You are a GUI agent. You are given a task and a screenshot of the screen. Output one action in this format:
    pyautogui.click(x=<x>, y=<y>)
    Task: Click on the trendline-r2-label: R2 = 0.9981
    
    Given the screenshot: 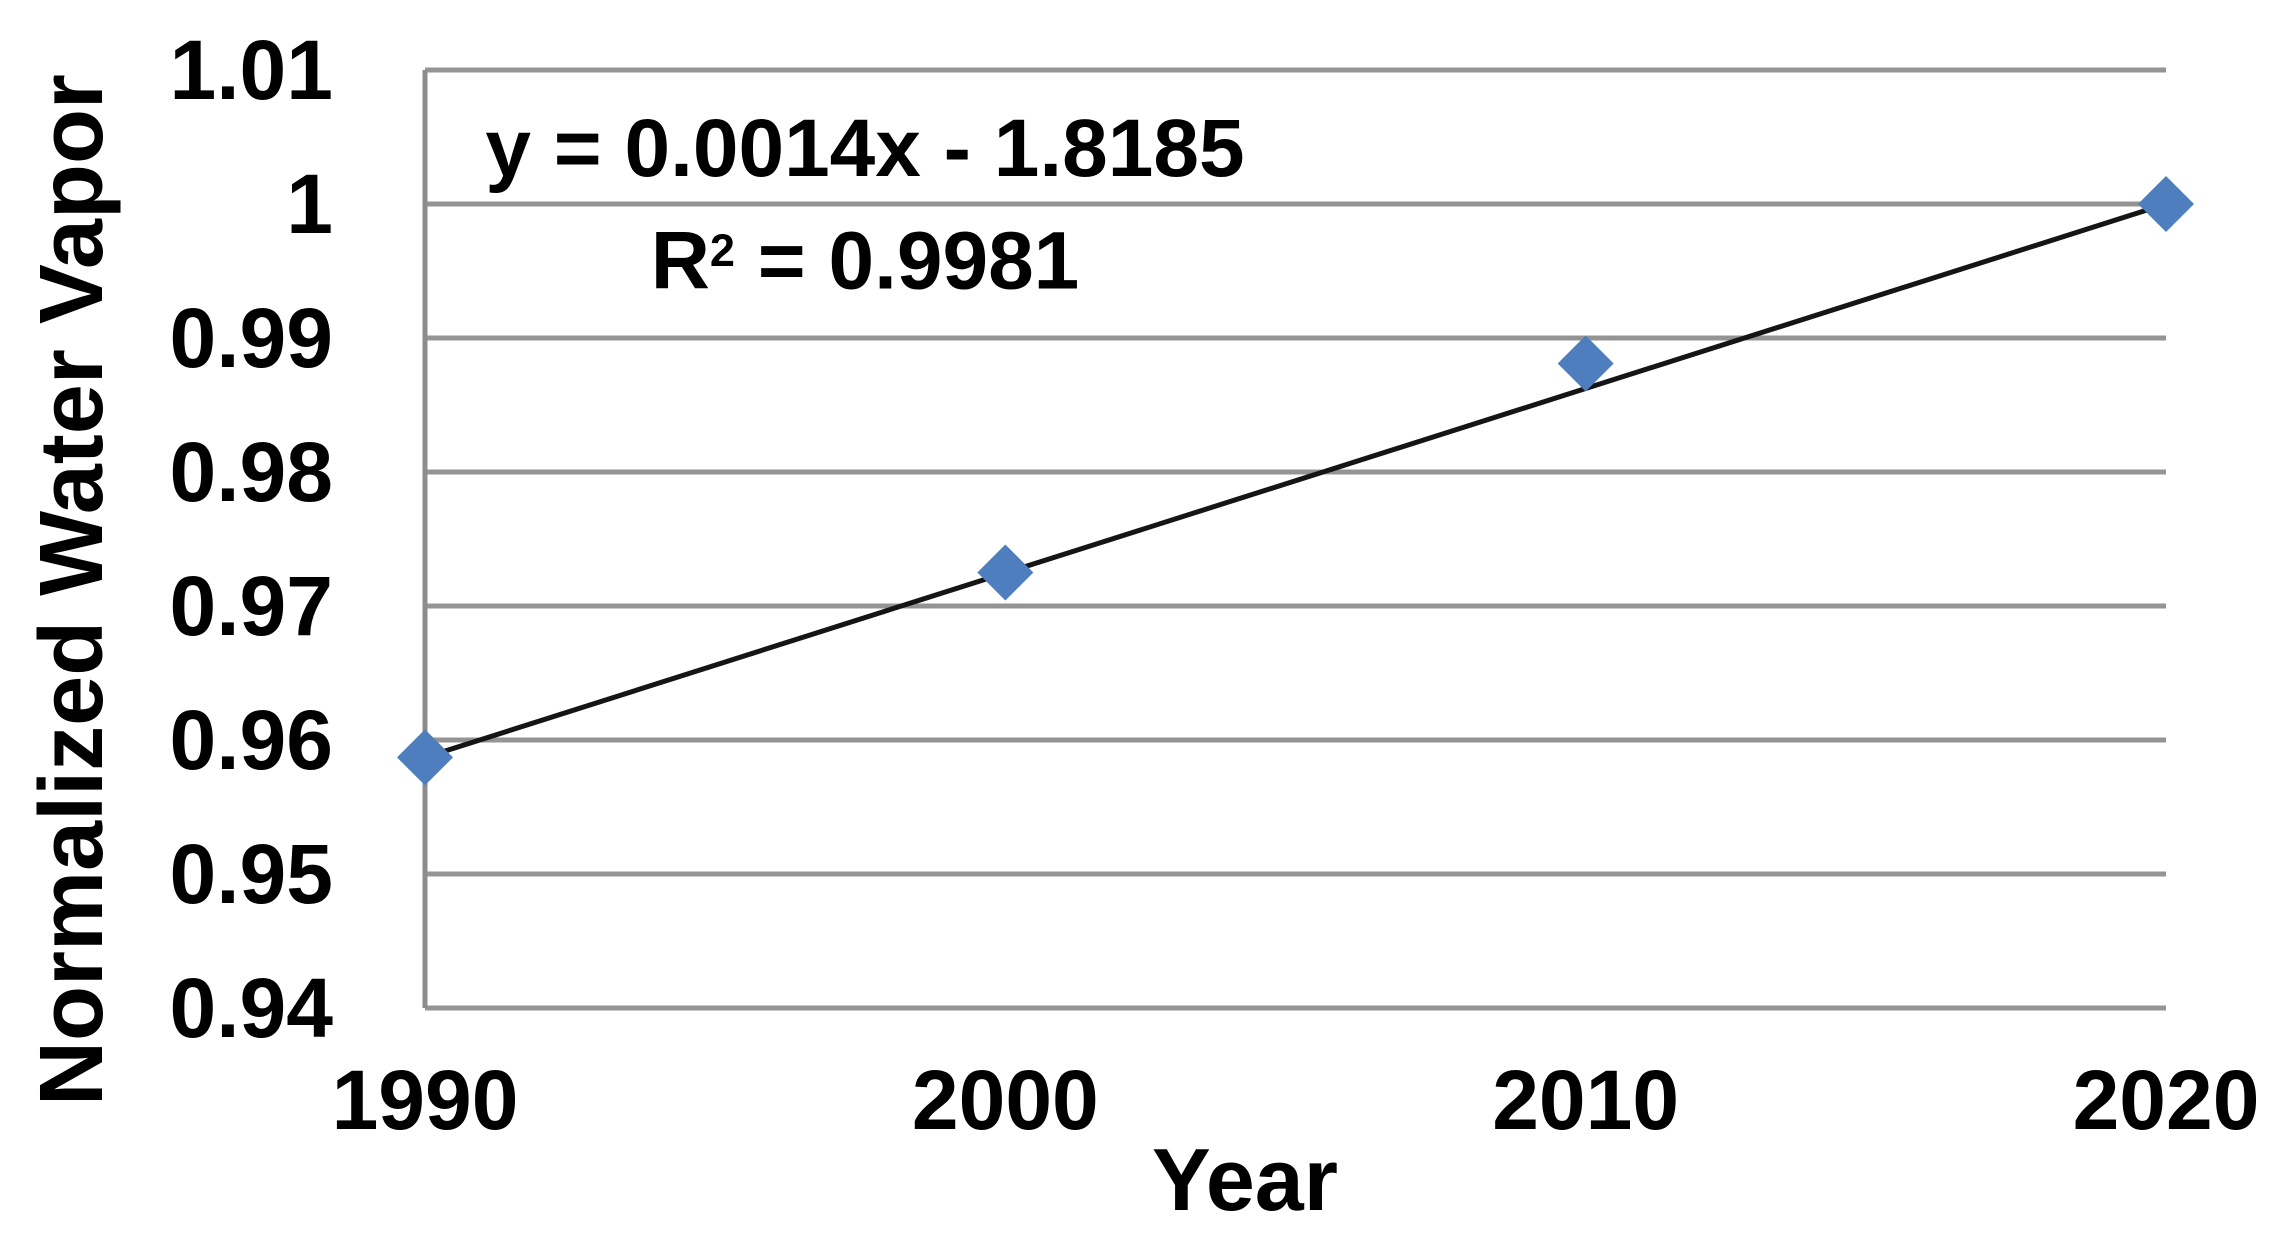 What is the action you would take?
    pyautogui.click(x=865, y=256)
    